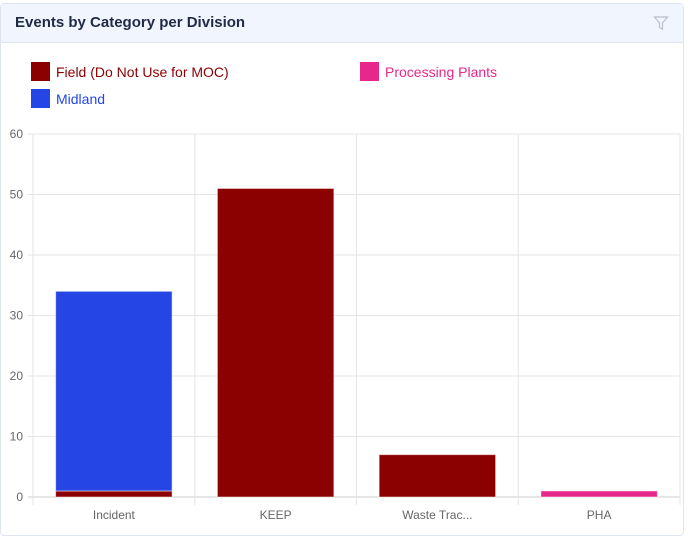 The width and height of the screenshot is (688, 536). Describe the element at coordinates (599, 515) in the screenshot. I see `x-tick-label: PHA` at that location.